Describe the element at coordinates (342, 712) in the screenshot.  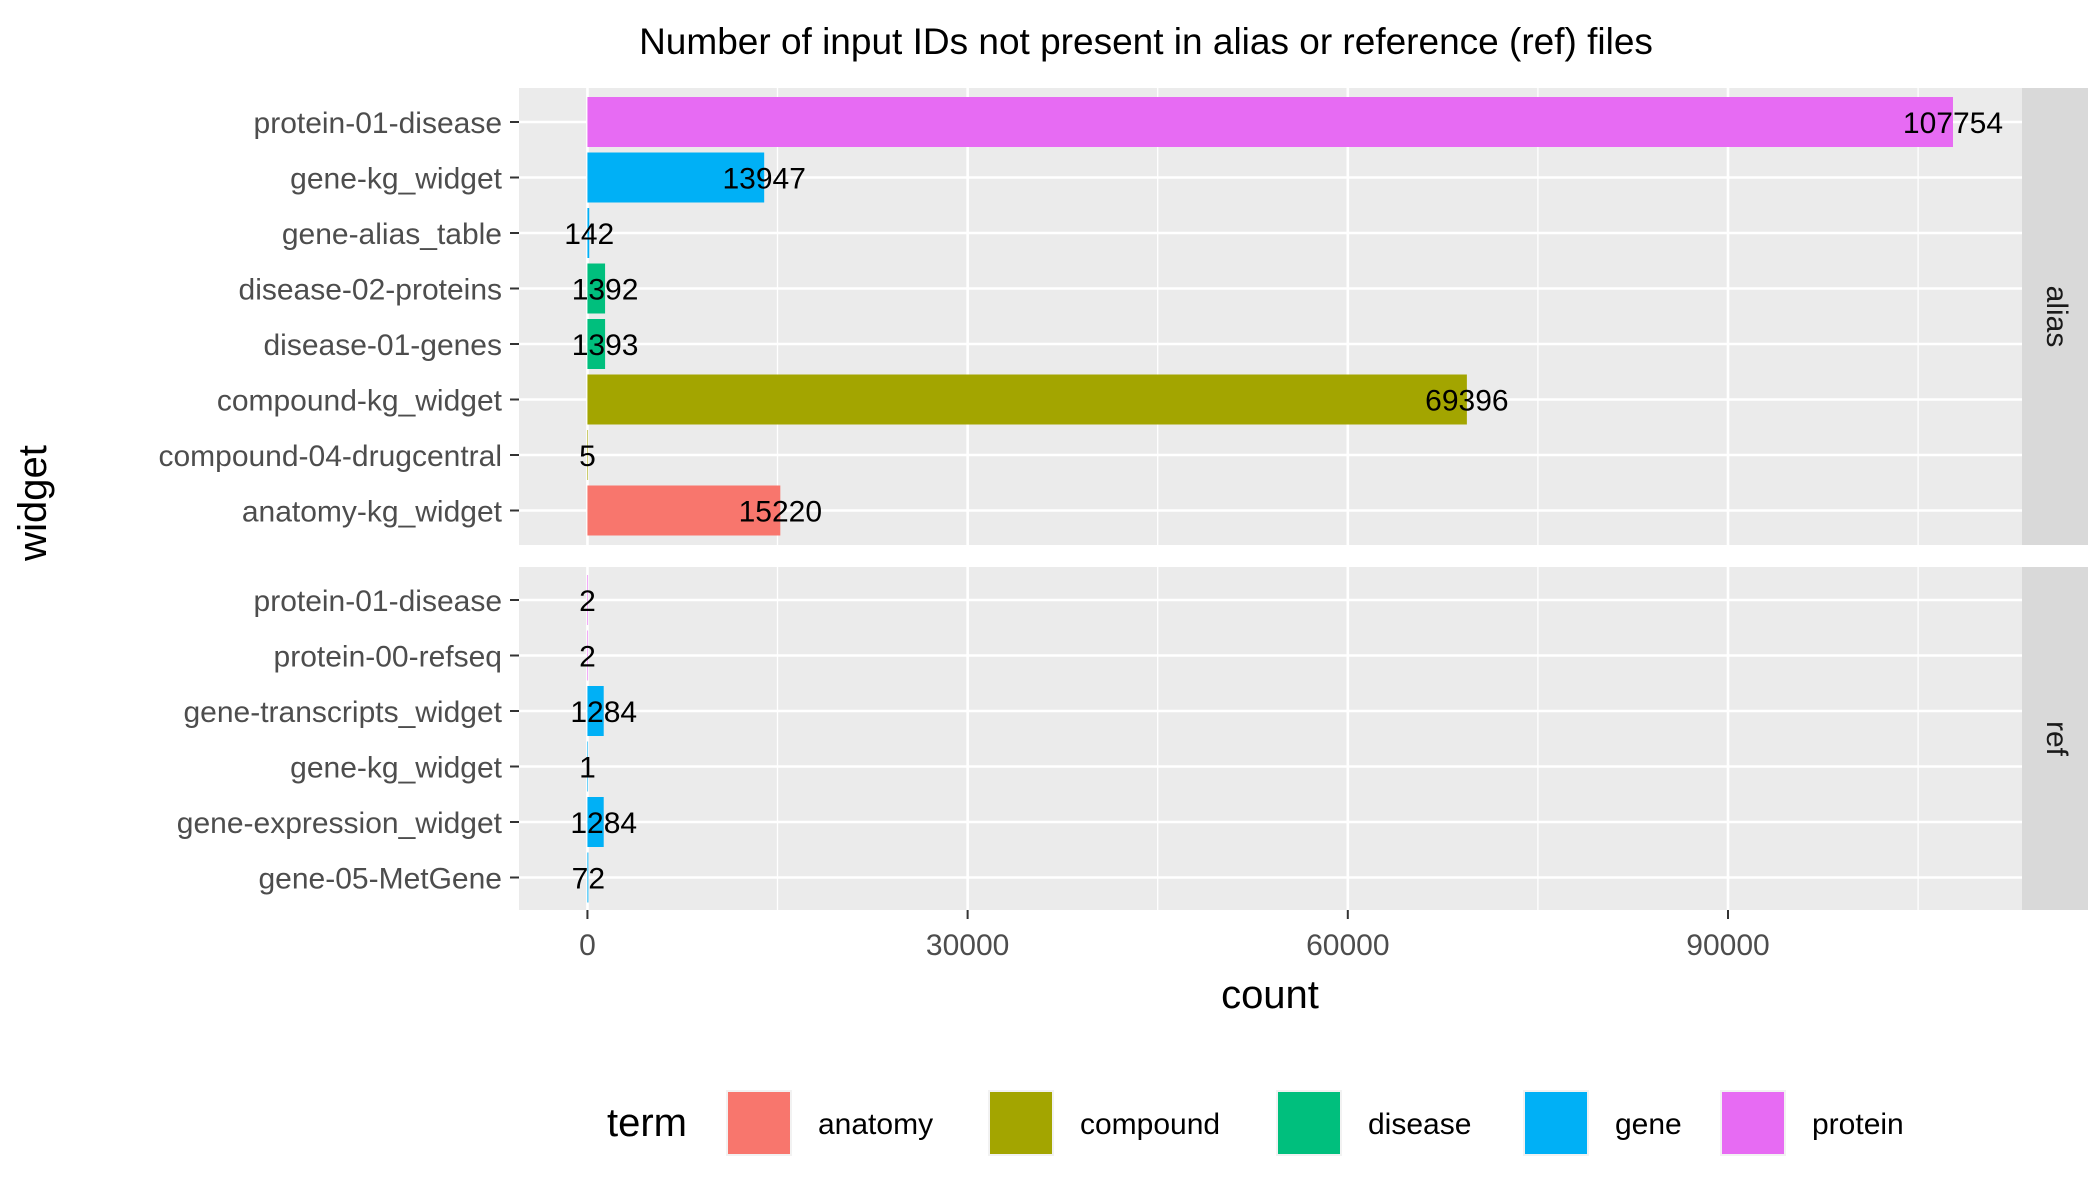
I see `y-tick-label: gene-transcripts_widget` at that location.